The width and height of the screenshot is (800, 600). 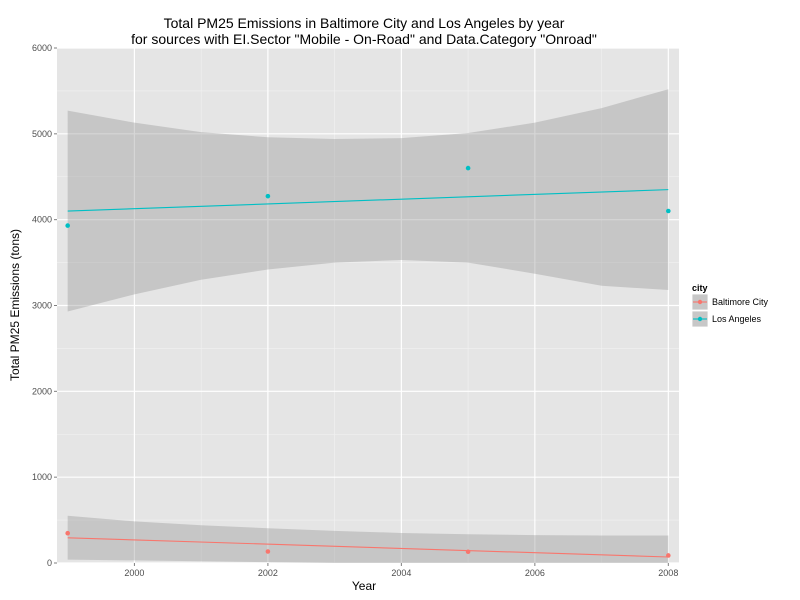 I want to click on confidence-band, so click(x=368, y=539).